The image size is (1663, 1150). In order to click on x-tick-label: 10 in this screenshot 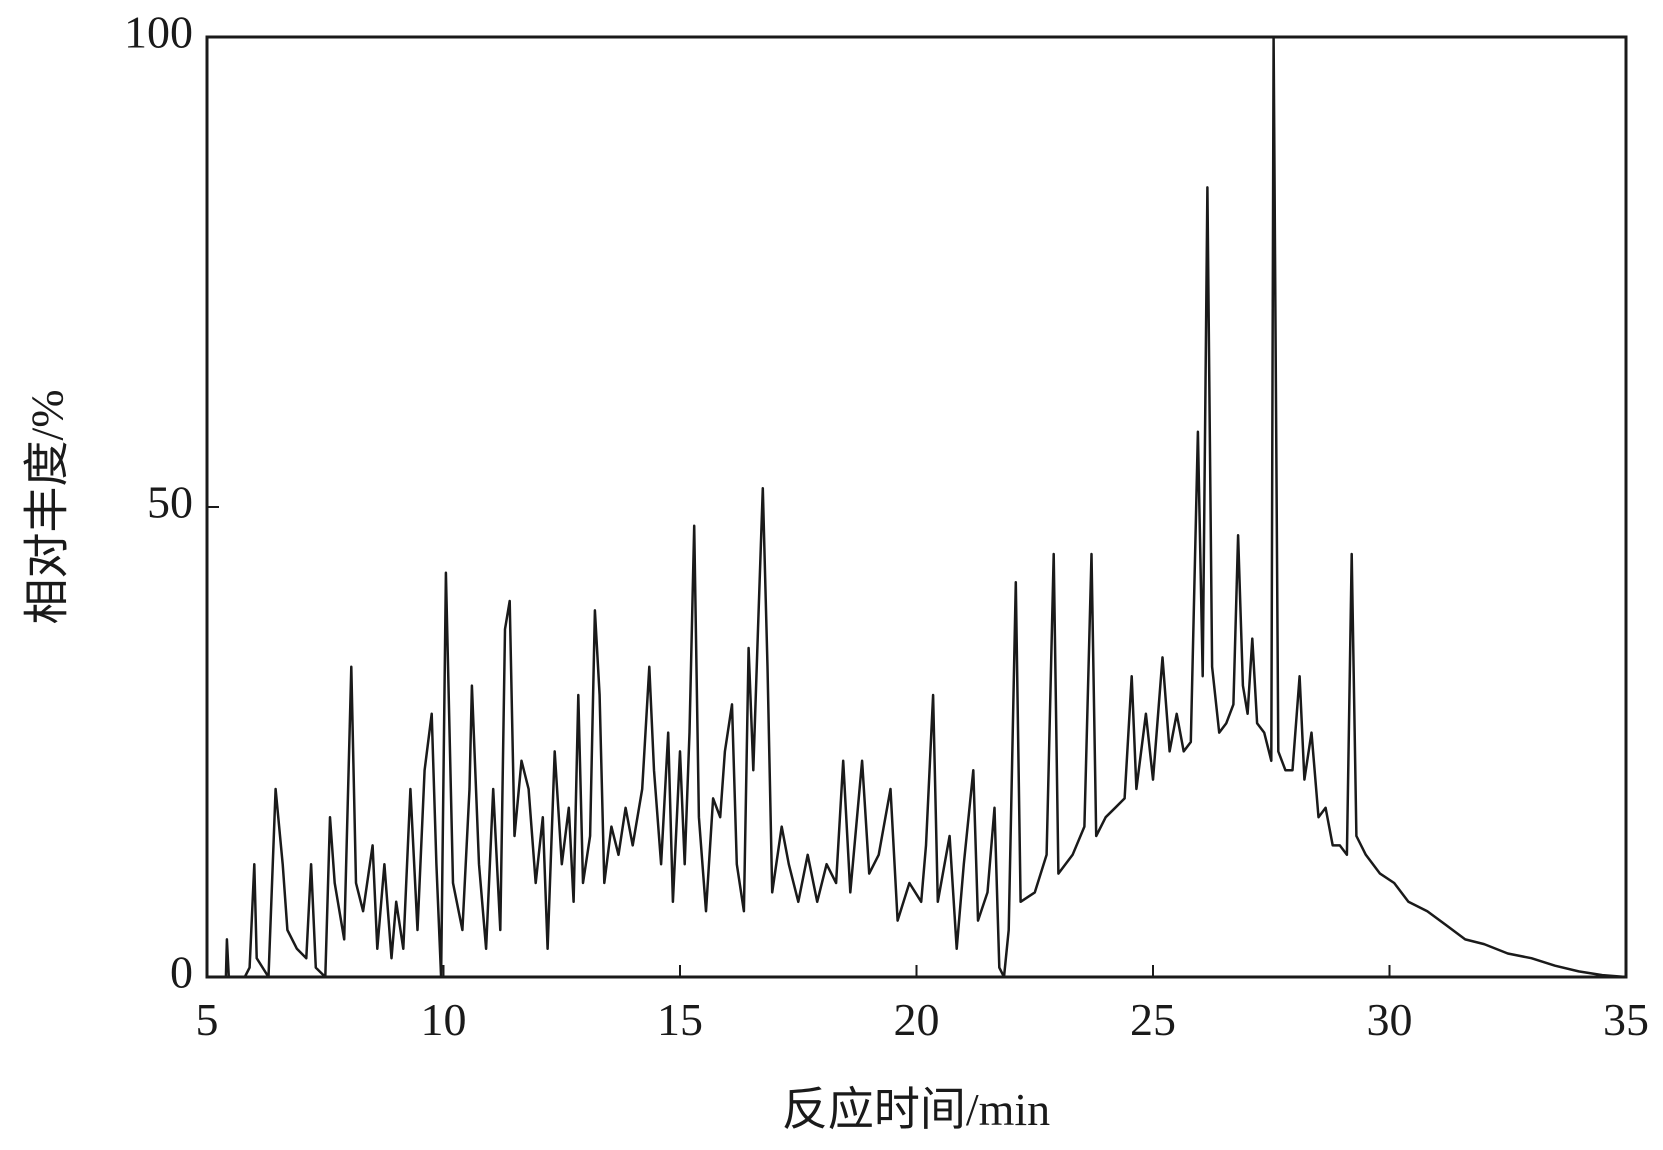, I will do `click(444, 1019)`.